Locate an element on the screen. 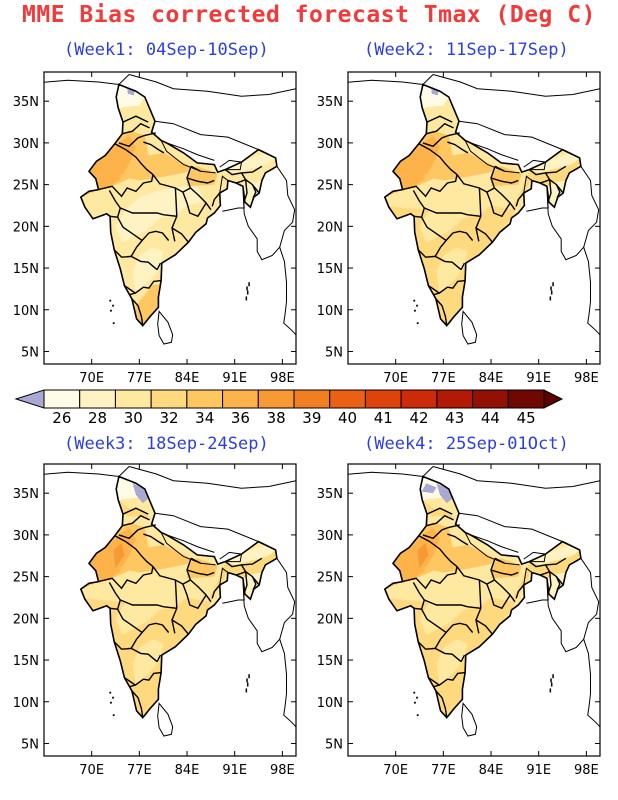 The height and width of the screenshot is (800, 618). week4-title: (Week4: 25Sep-01Oct) is located at coordinates (466, 444).